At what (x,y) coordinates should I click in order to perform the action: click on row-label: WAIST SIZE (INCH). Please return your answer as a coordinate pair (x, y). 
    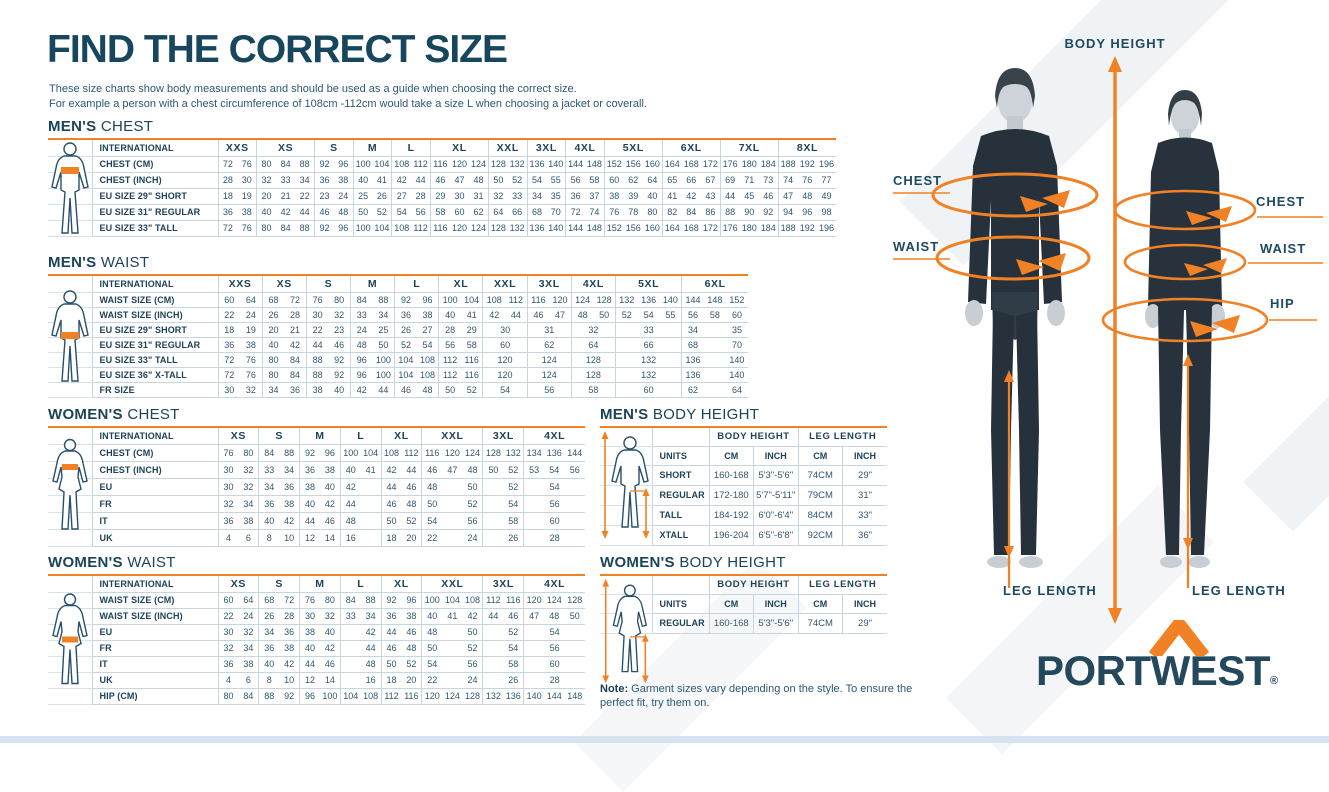
    Looking at the image, I should click on (155, 315).